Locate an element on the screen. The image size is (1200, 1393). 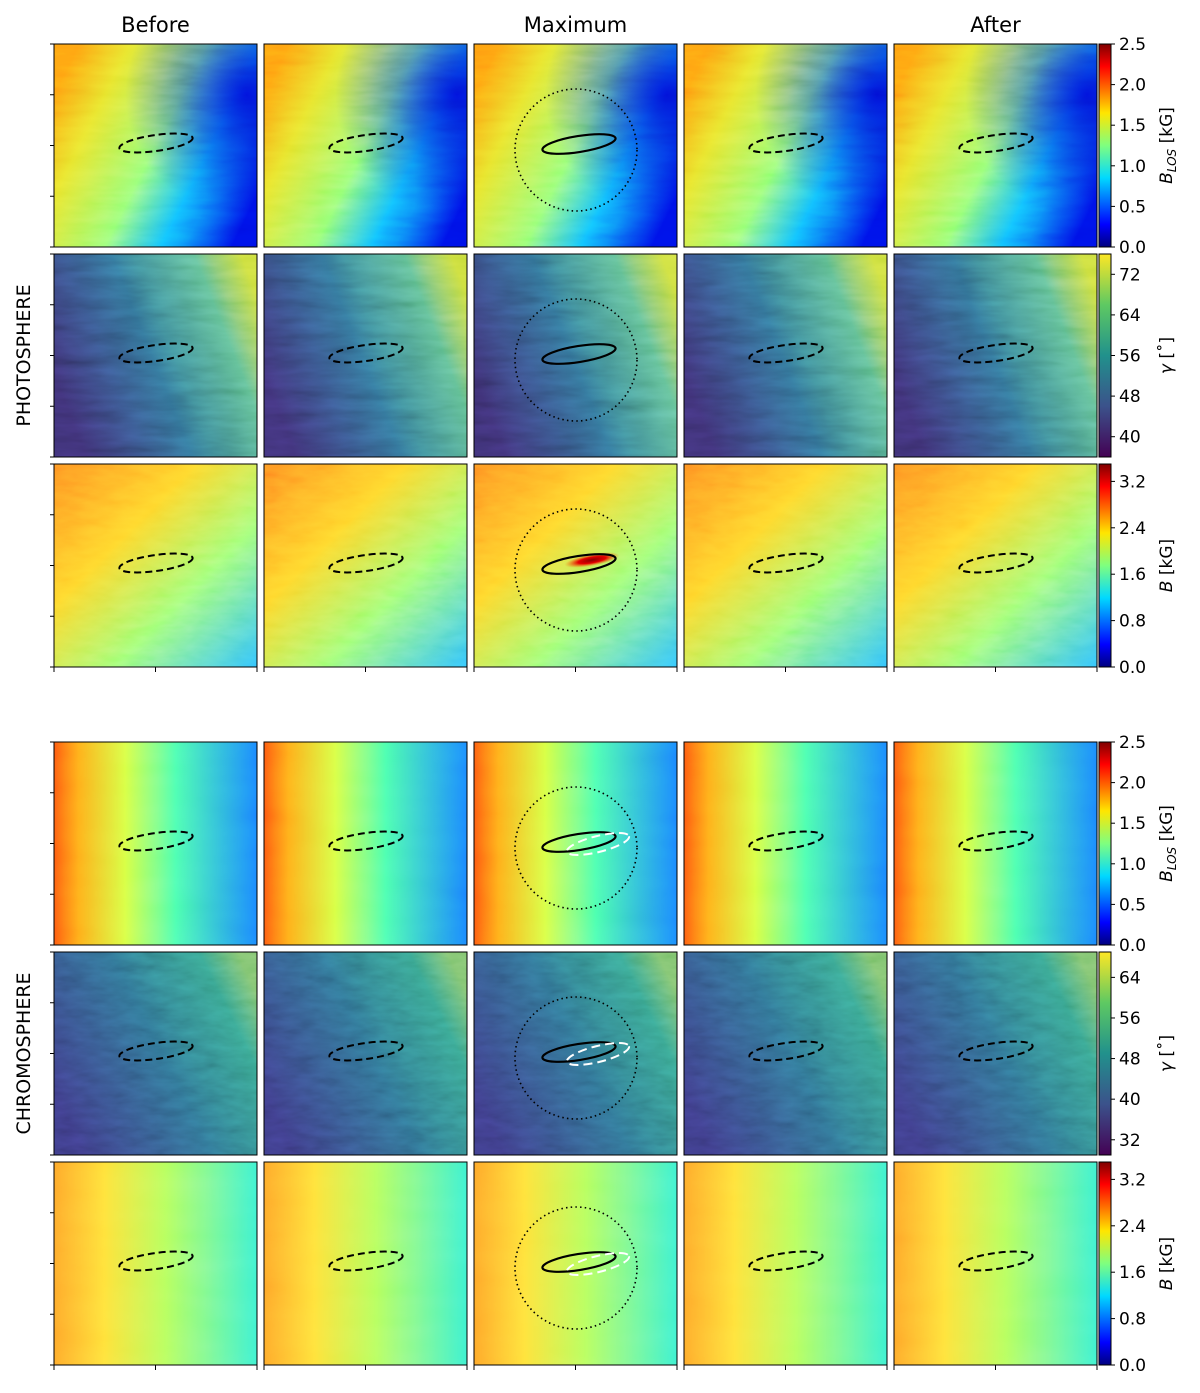
map-panel-r6-c2 is located at coordinates (365, 1265).